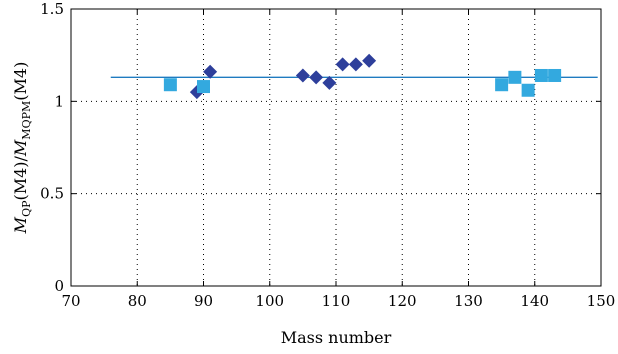 The height and width of the screenshot is (354, 618). I want to click on x-tick-label: 110, so click(336, 301).